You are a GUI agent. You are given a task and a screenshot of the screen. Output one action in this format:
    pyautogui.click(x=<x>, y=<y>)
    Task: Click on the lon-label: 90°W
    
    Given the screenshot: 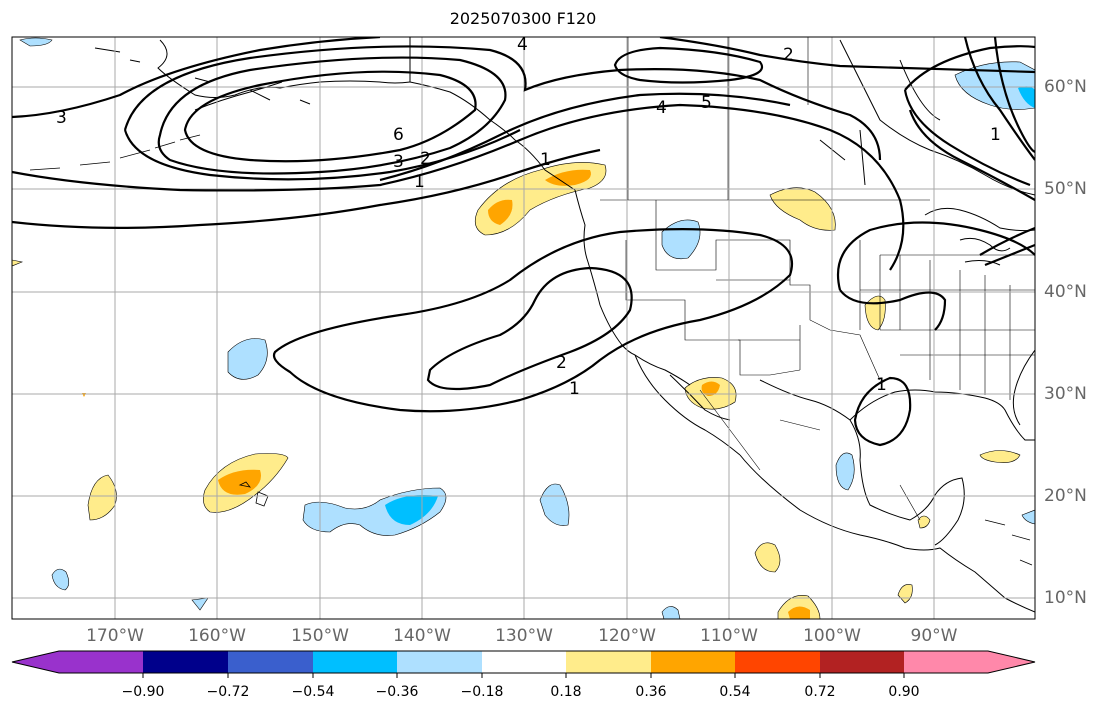 What is the action you would take?
    pyautogui.click(x=934, y=636)
    